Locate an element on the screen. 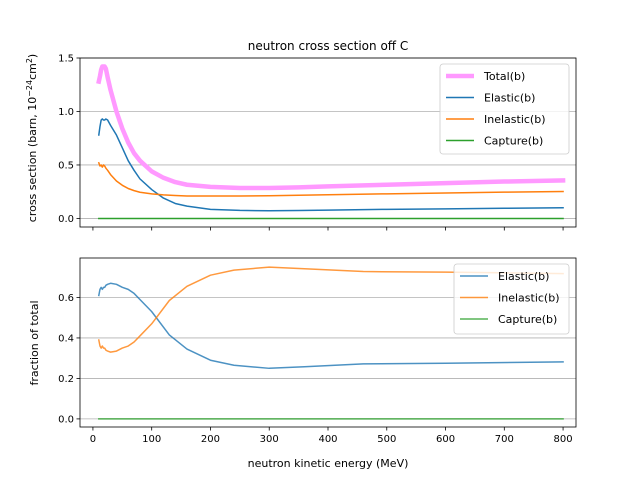 The height and width of the screenshot is (480, 640). bottom-xtick-label-3: 300 is located at coordinates (269, 439).